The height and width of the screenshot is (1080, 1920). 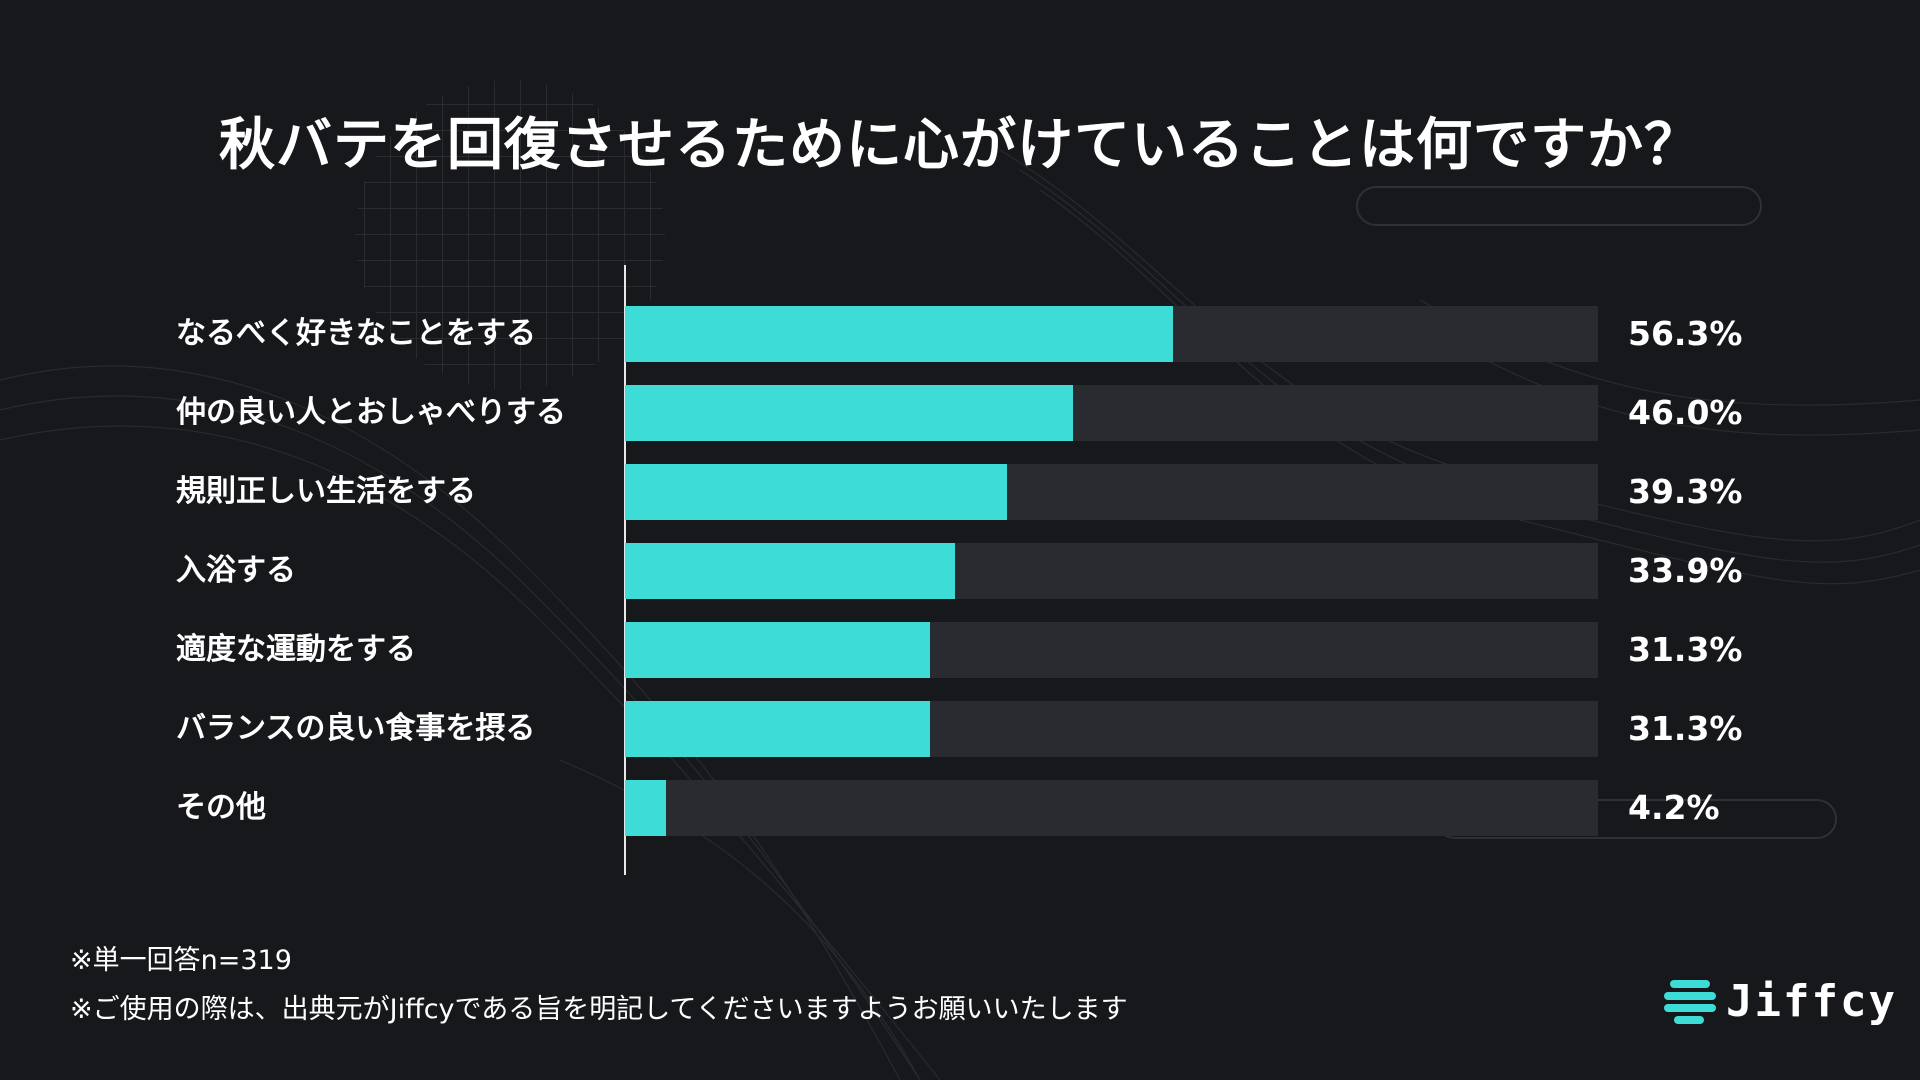 I want to click on value-label: 46.0%, so click(x=1685, y=412).